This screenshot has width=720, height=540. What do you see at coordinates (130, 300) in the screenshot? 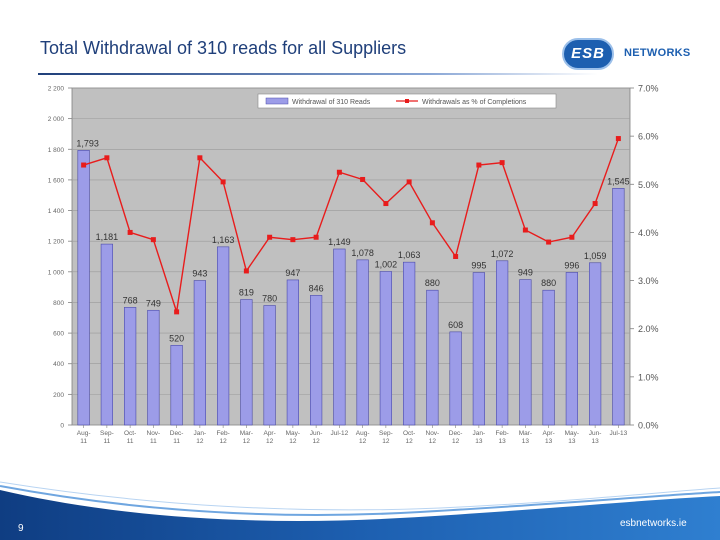
I see `bar-data-label: 768` at bounding box center [130, 300].